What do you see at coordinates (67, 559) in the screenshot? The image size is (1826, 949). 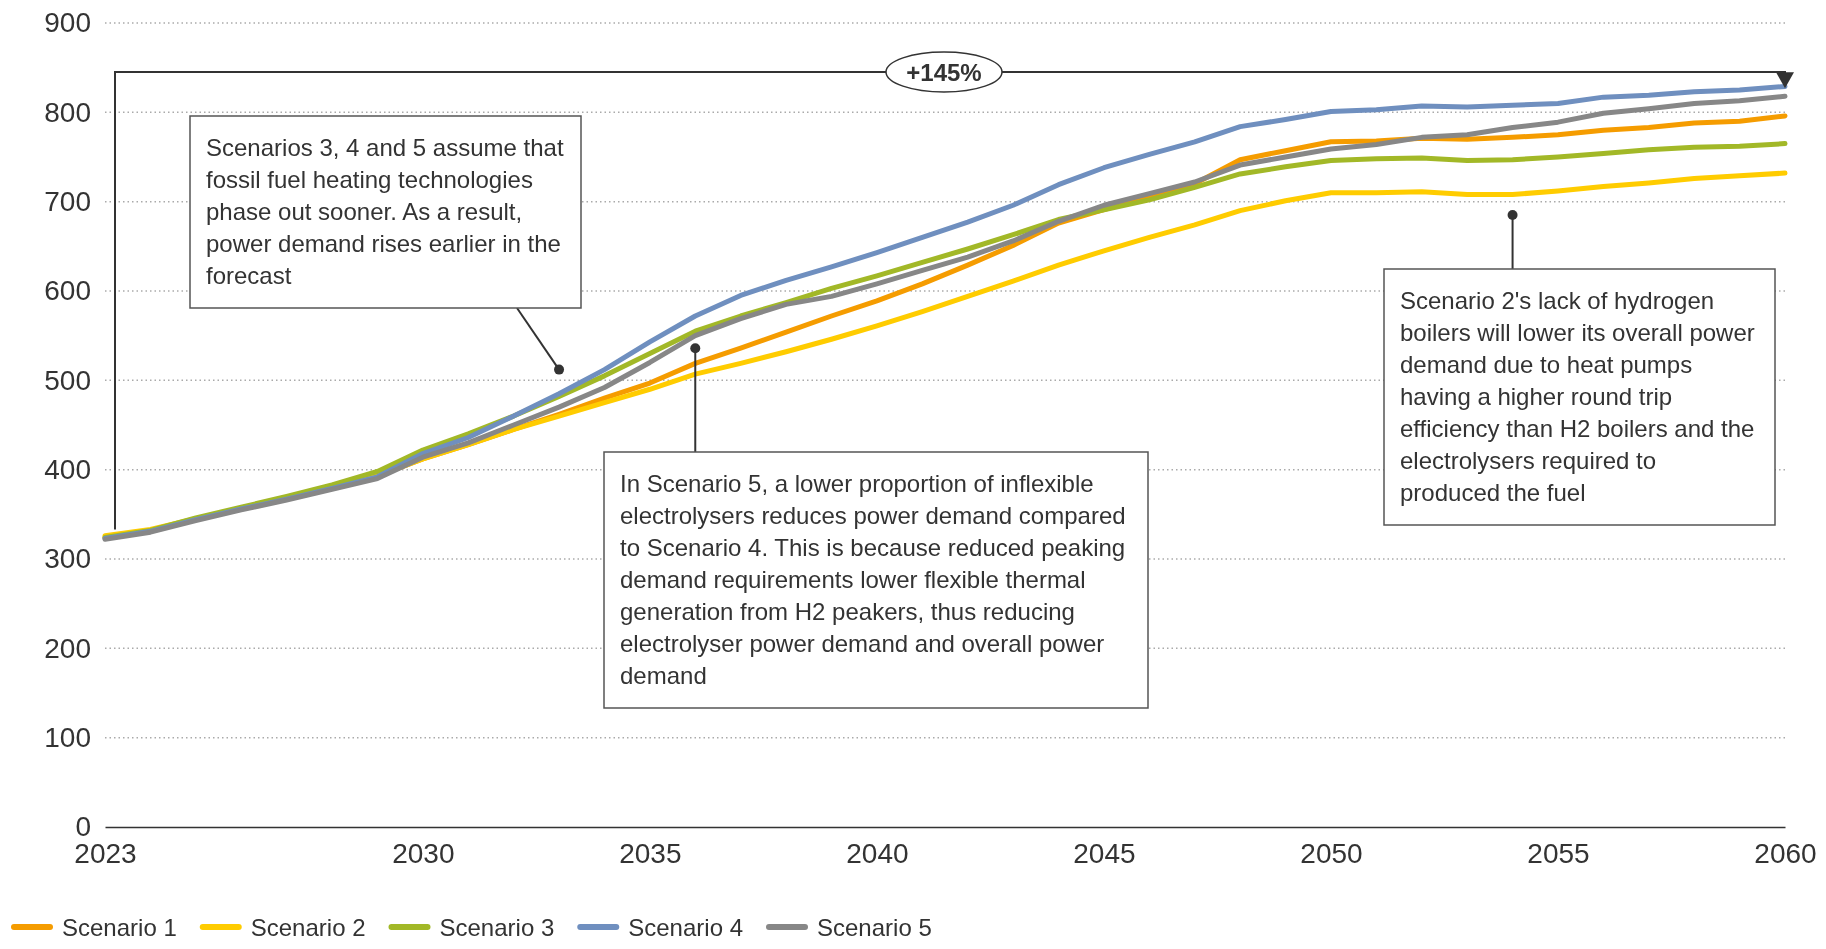 I see `y-tick-label: 300` at bounding box center [67, 559].